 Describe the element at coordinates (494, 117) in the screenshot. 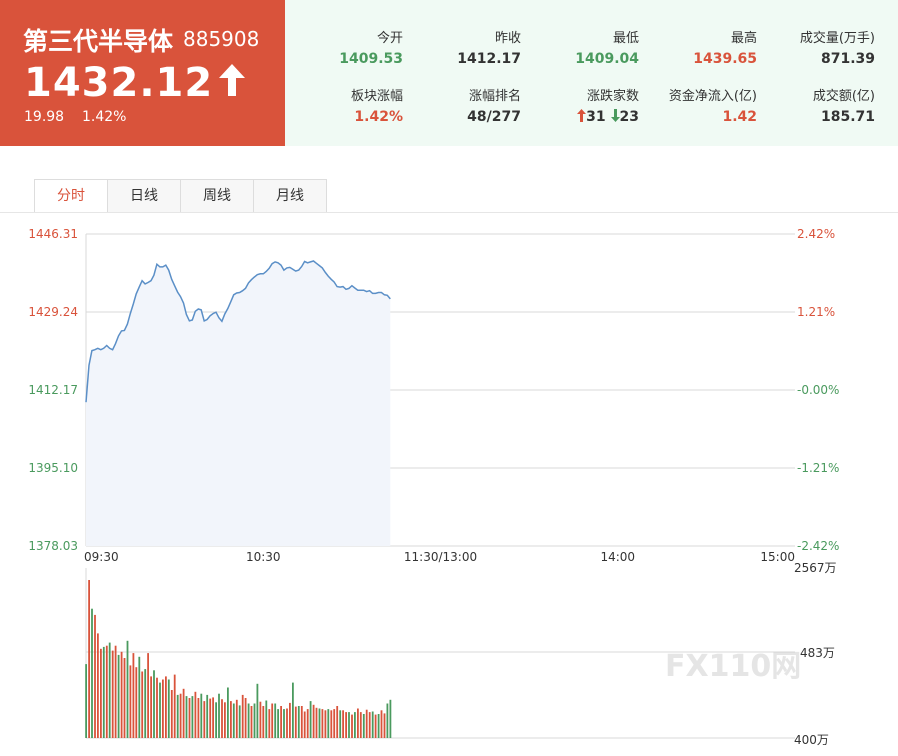

I see `stat-value-rank: 48/277` at that location.